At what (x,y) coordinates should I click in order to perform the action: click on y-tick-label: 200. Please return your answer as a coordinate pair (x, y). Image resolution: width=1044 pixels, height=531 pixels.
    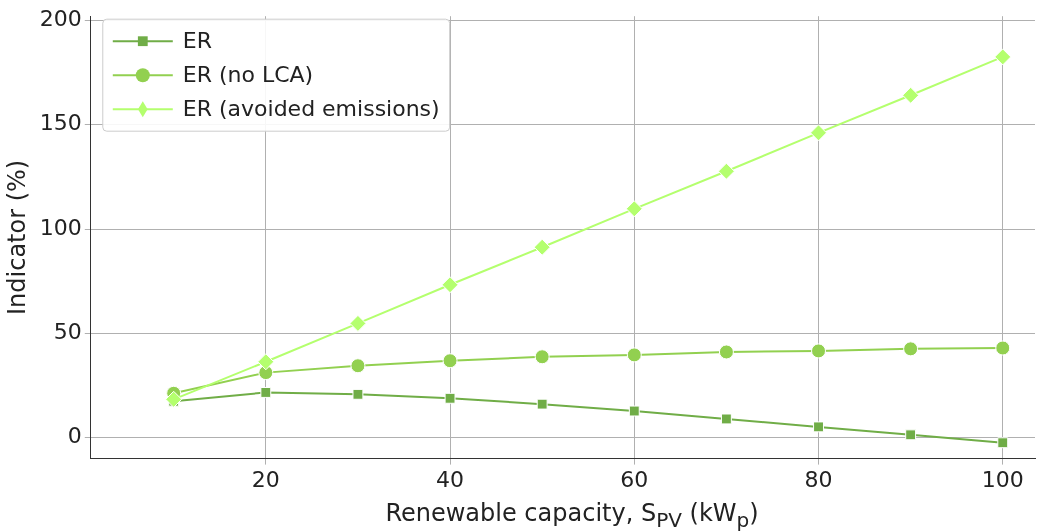
    Looking at the image, I should click on (60, 19).